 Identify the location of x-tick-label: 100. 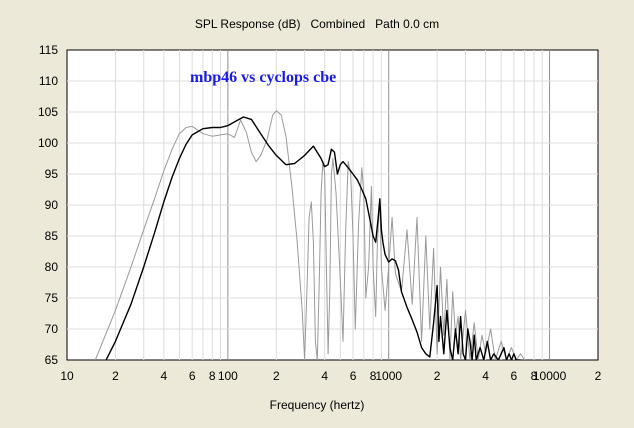
(228, 376).